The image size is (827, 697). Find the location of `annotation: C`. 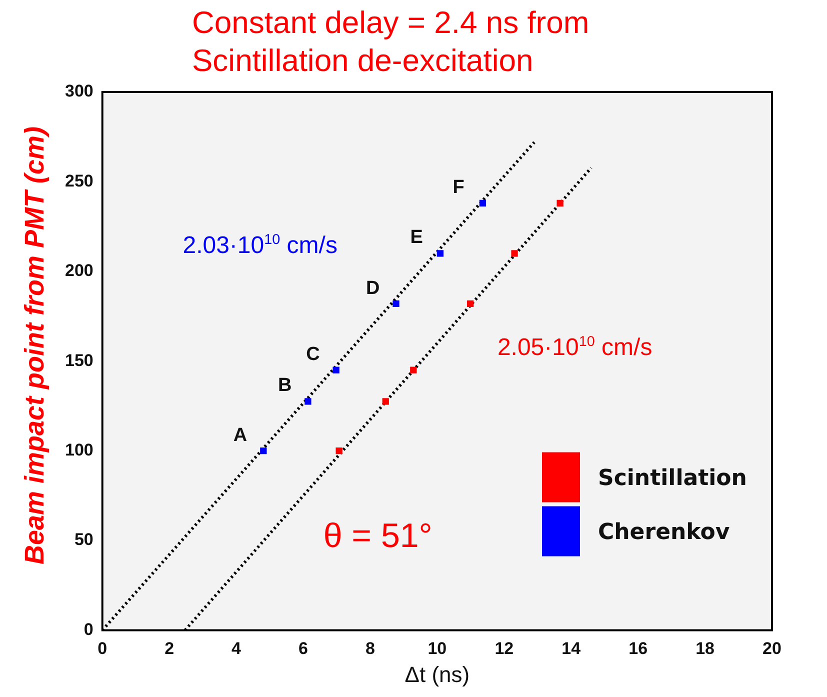

annotation: C is located at coordinates (313, 355).